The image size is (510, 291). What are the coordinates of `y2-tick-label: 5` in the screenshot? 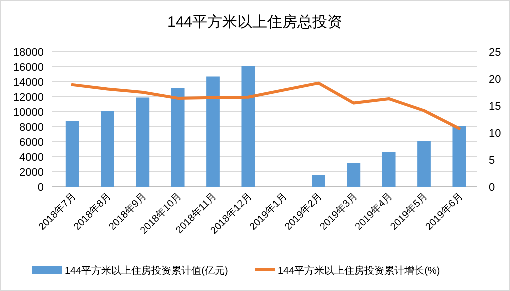 It's located at (492, 161).